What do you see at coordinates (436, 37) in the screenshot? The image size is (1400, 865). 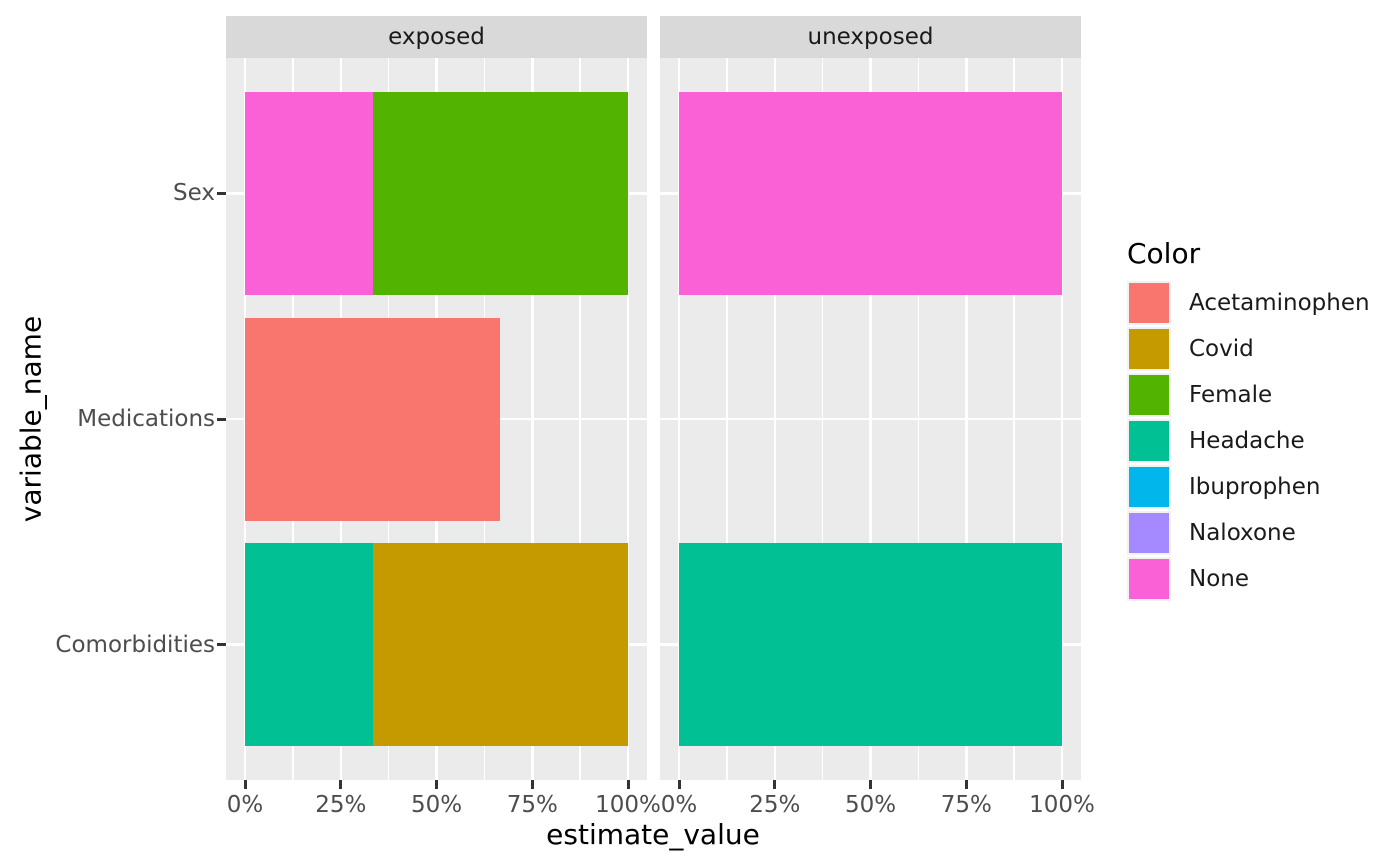 I see `facet-strip-exposed: exposed` at bounding box center [436, 37].